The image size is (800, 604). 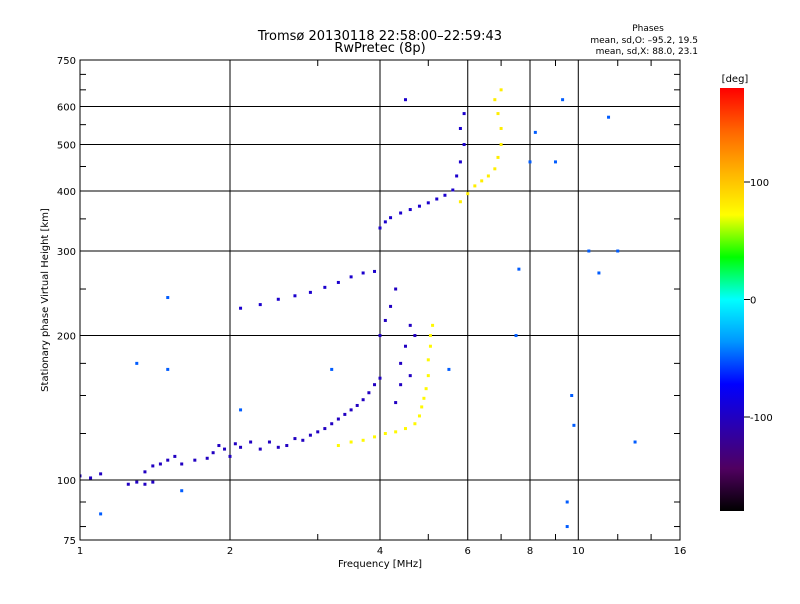 What do you see at coordinates (379, 48) in the screenshot?
I see `chart-subtitle: RwPretec (8p)` at bounding box center [379, 48].